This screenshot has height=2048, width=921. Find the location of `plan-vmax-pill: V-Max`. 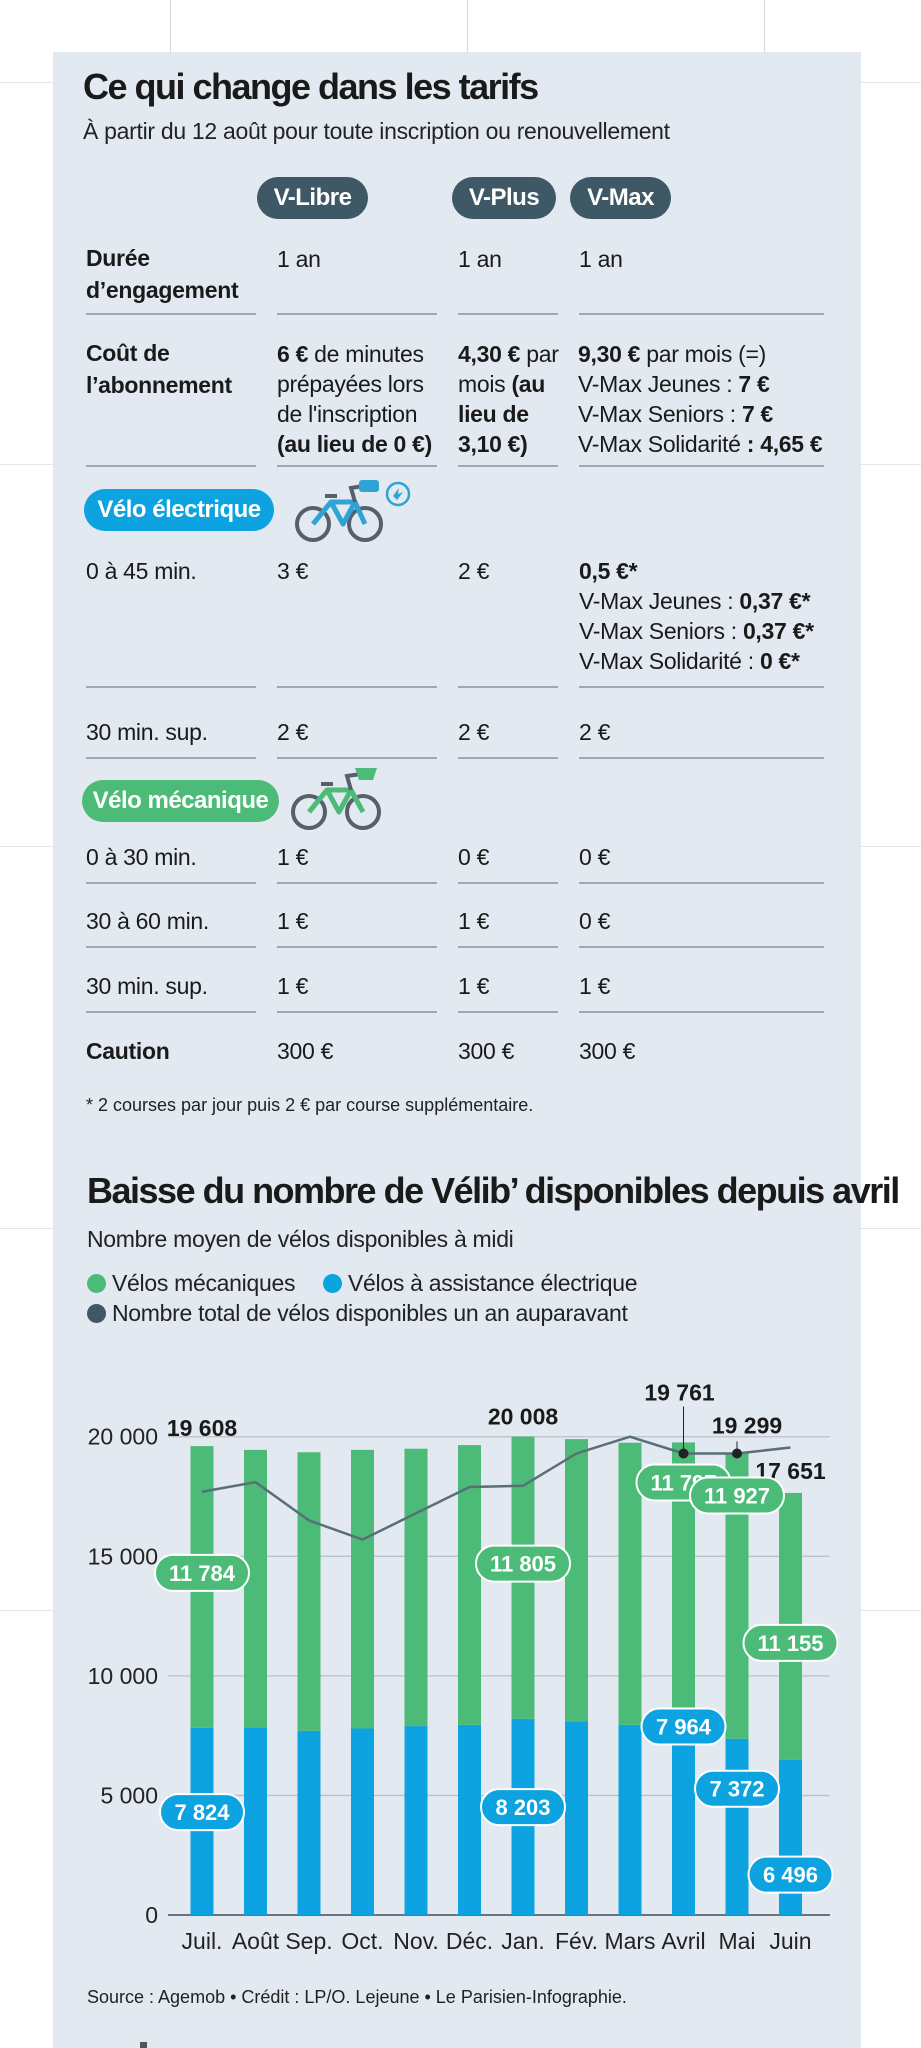

plan-vmax-pill: V-Max is located at coordinates (620, 198).